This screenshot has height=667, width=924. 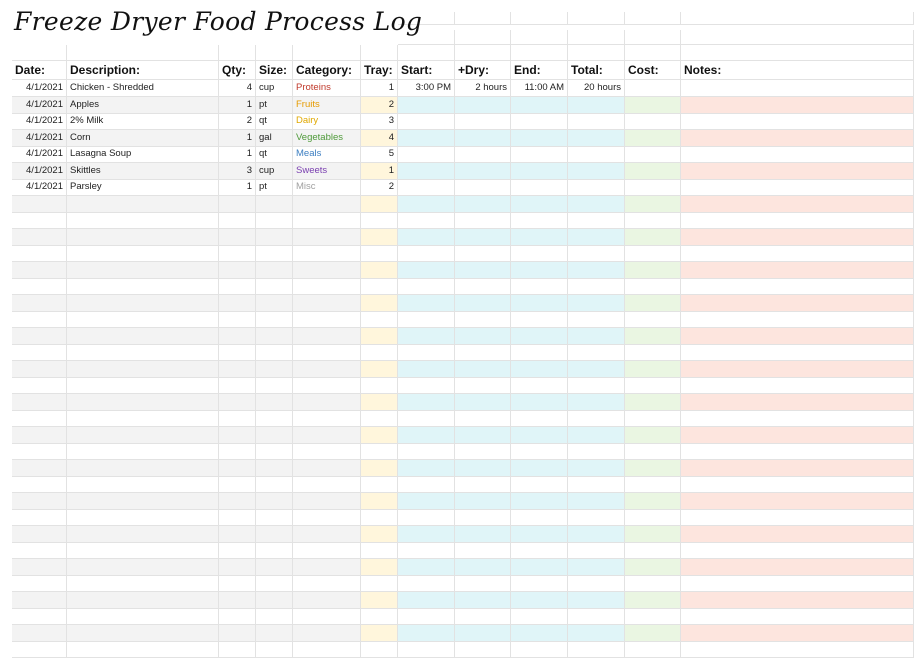 What do you see at coordinates (327, 70) in the screenshot?
I see `column-header-category: Category:` at bounding box center [327, 70].